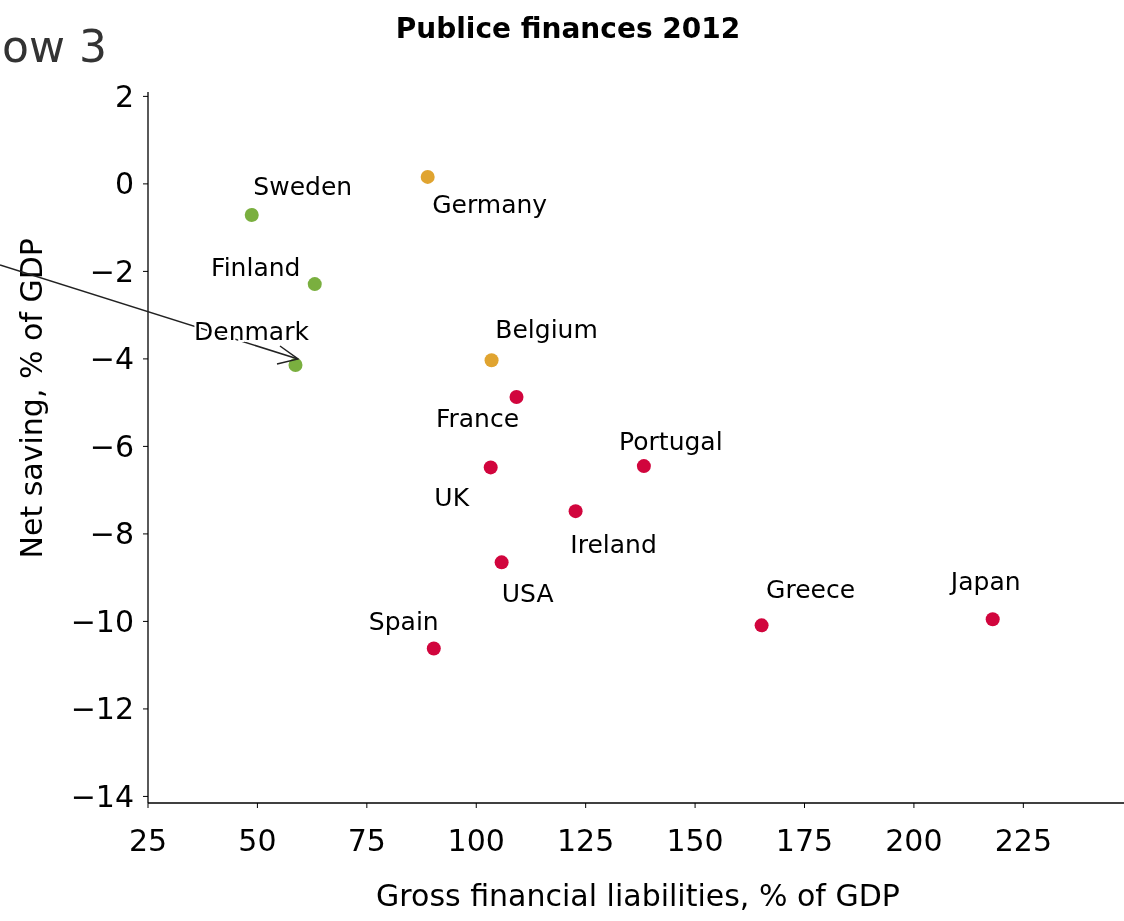  What do you see at coordinates (568, 28) in the screenshot?
I see `chart-title: Publice finances 2012` at bounding box center [568, 28].